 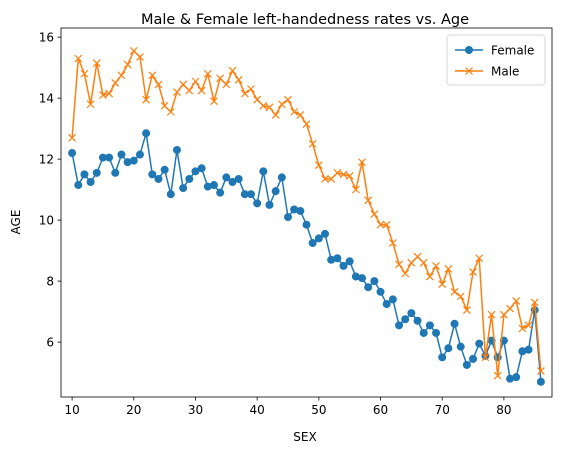 I want to click on x-tick-label: 30, so click(x=195, y=410).